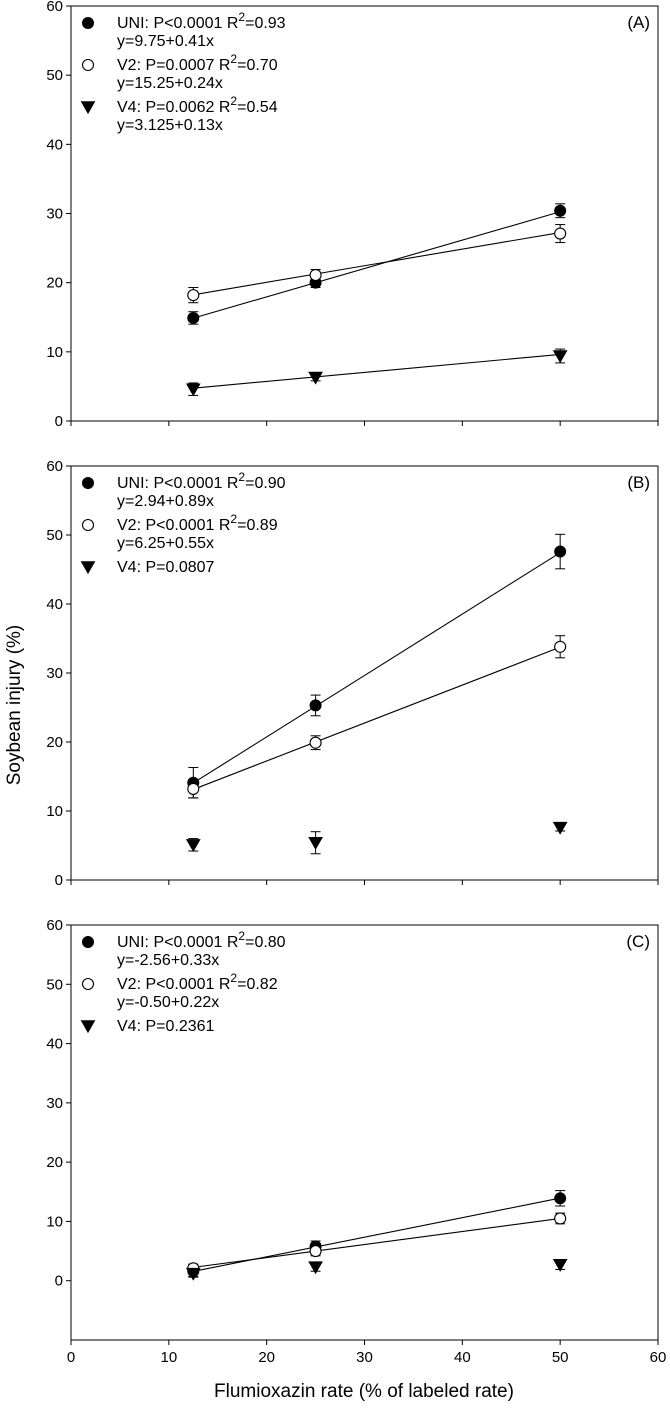 Image resolution: width=670 pixels, height=1415 pixels. I want to click on legend-equation: y=6.25+0.55x, so click(165, 543).